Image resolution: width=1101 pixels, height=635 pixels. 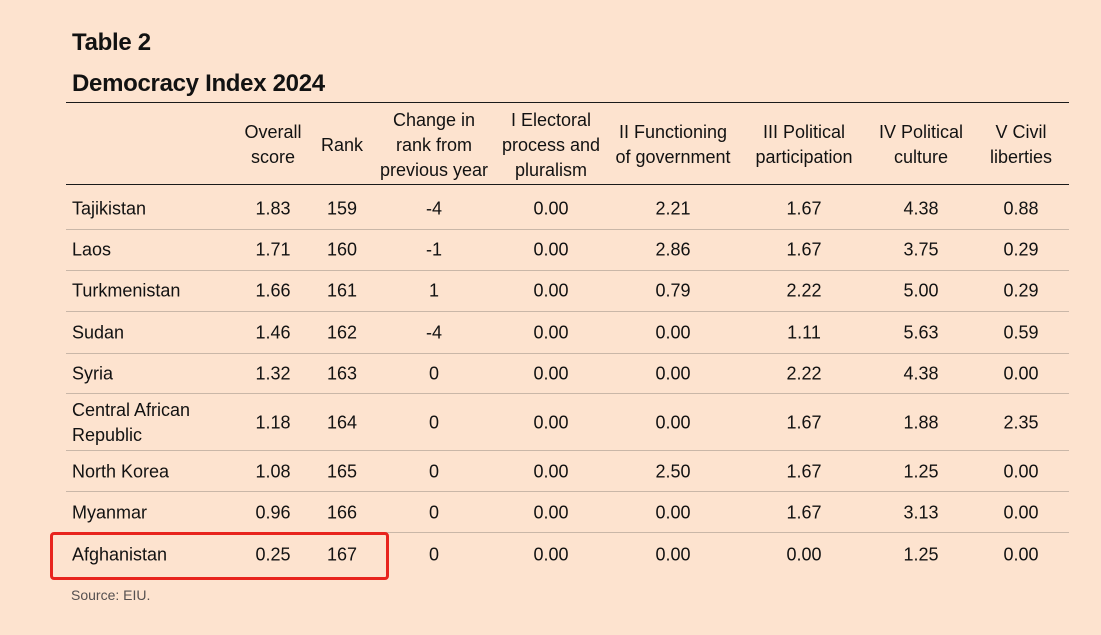 I want to click on table-cell: 0.88, so click(x=1021, y=208).